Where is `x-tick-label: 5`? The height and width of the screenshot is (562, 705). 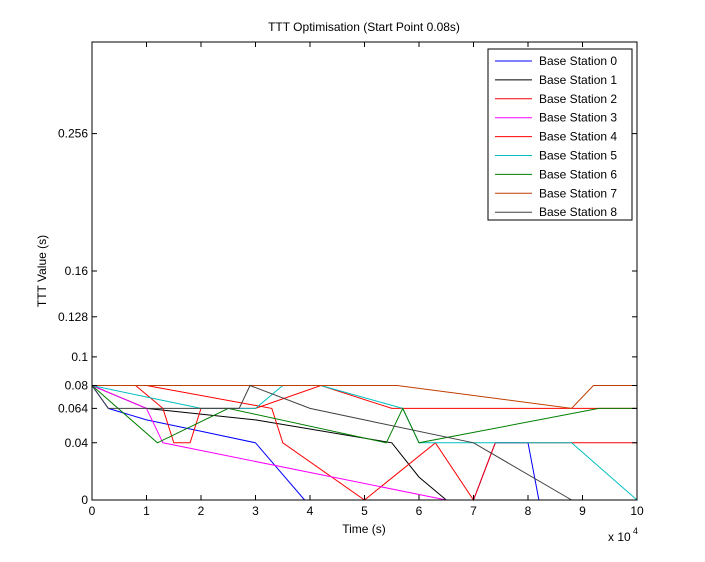 x-tick-label: 5 is located at coordinates (364, 511).